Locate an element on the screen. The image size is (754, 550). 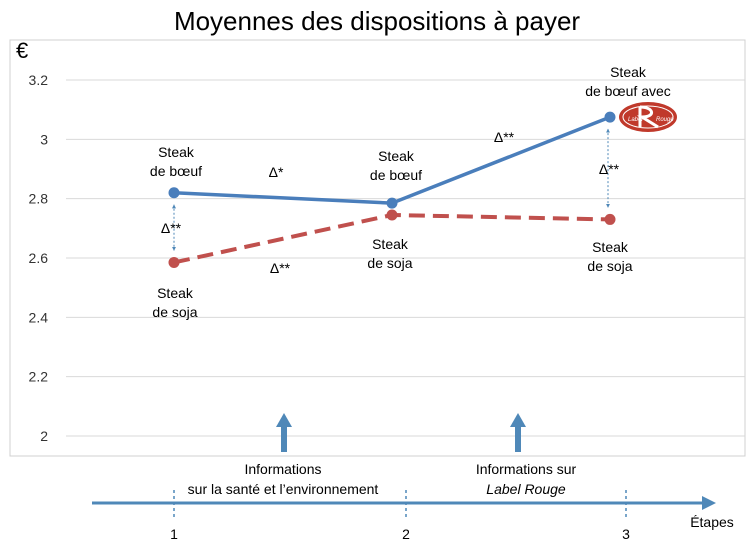
timeline-arrowhead is located at coordinates (709, 503).